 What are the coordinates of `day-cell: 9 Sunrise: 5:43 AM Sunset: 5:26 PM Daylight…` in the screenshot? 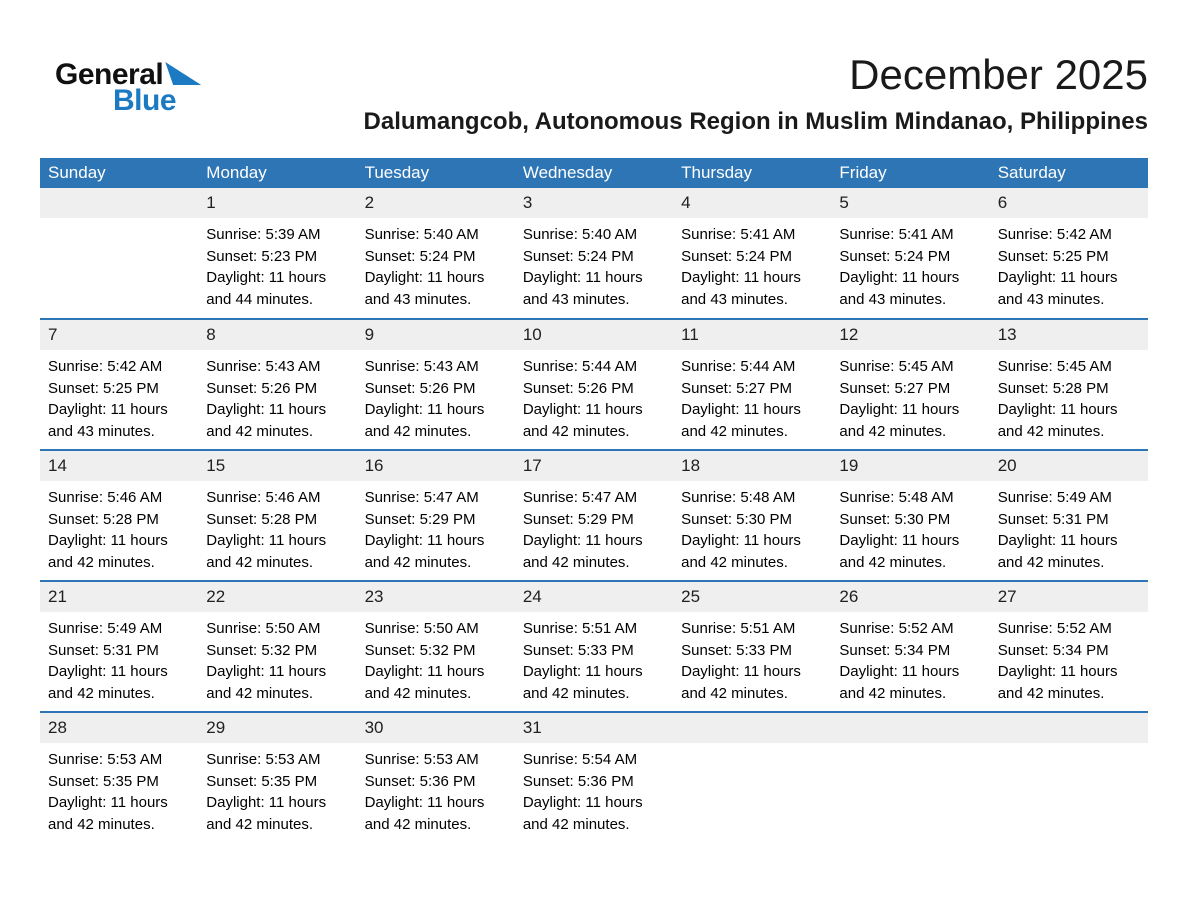 It's located at (435, 384).